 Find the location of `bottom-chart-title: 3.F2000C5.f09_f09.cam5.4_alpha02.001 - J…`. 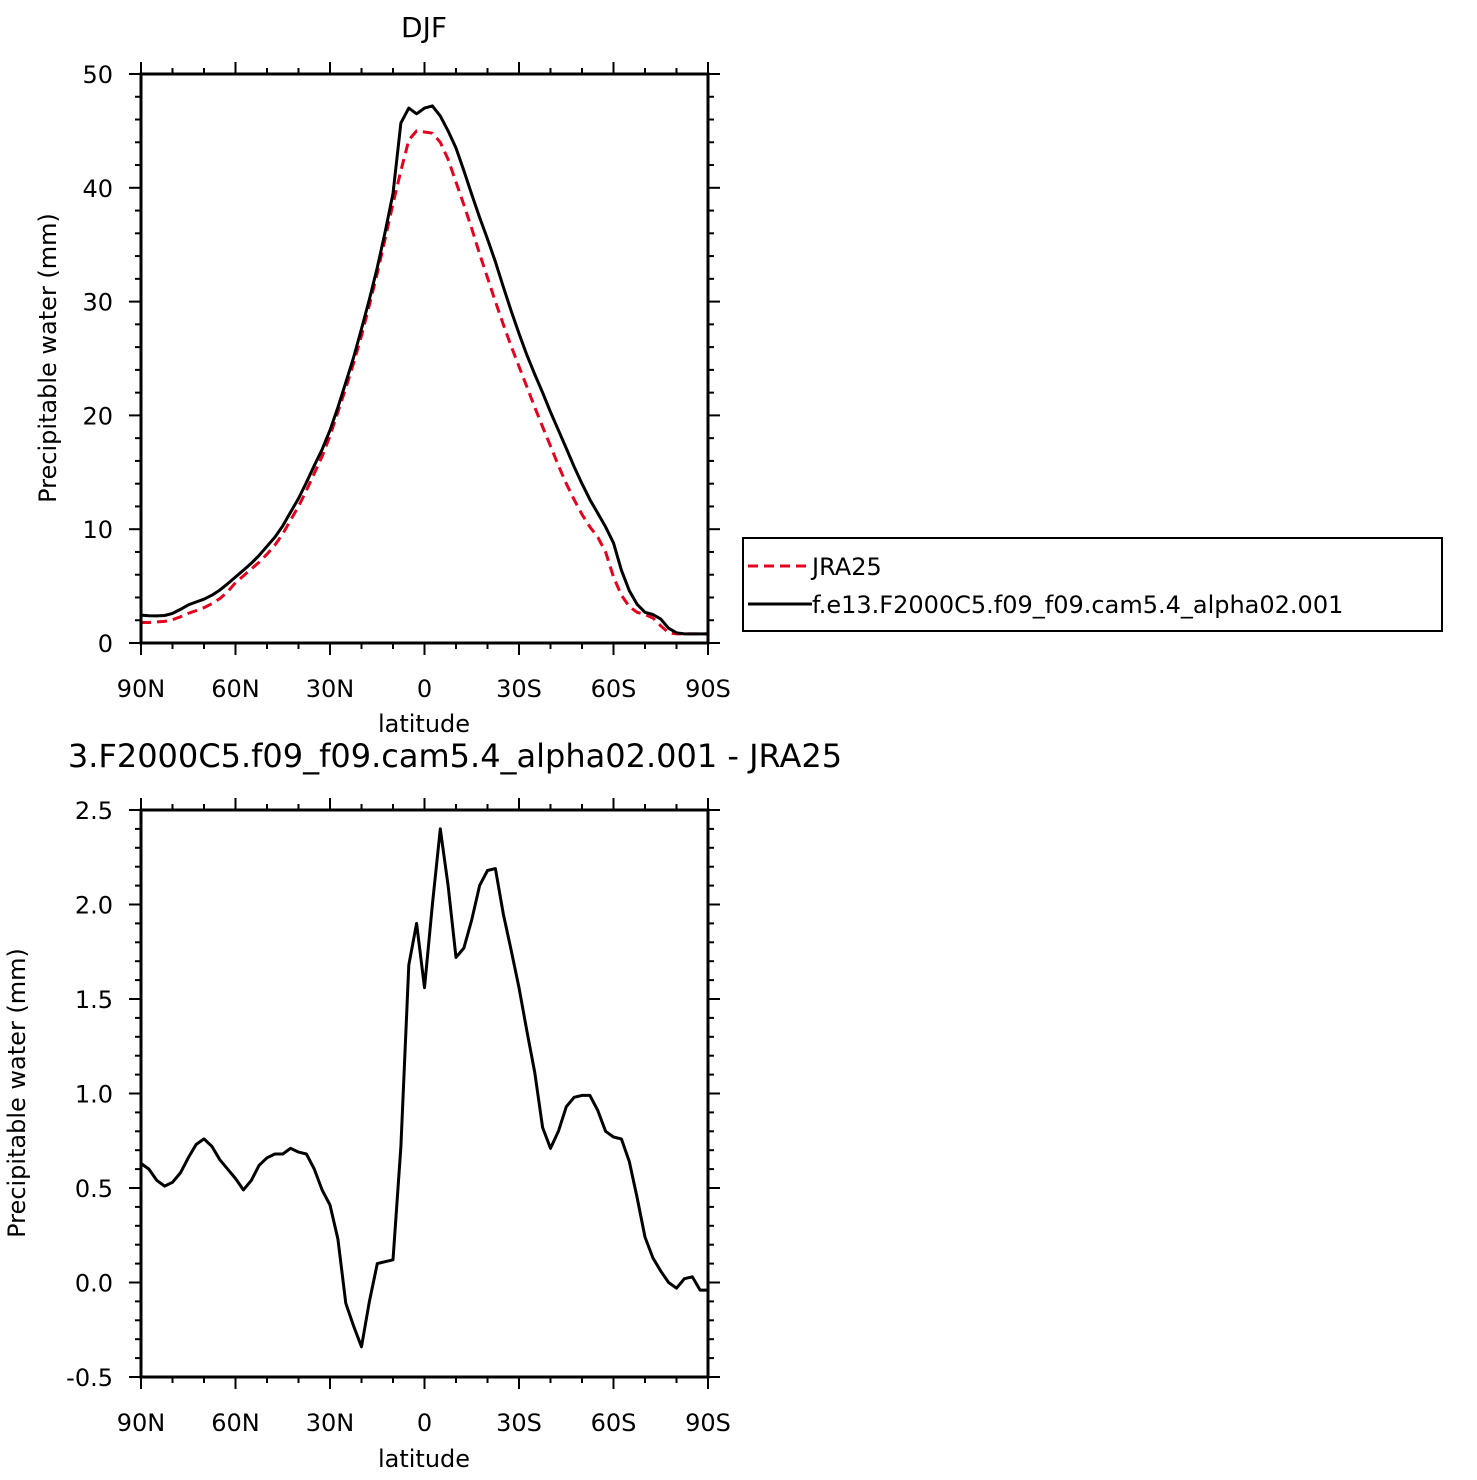

bottom-chart-title: 3.F2000C5.f09_f09.cam5.4_alpha02.001 - J… is located at coordinates (455, 756).